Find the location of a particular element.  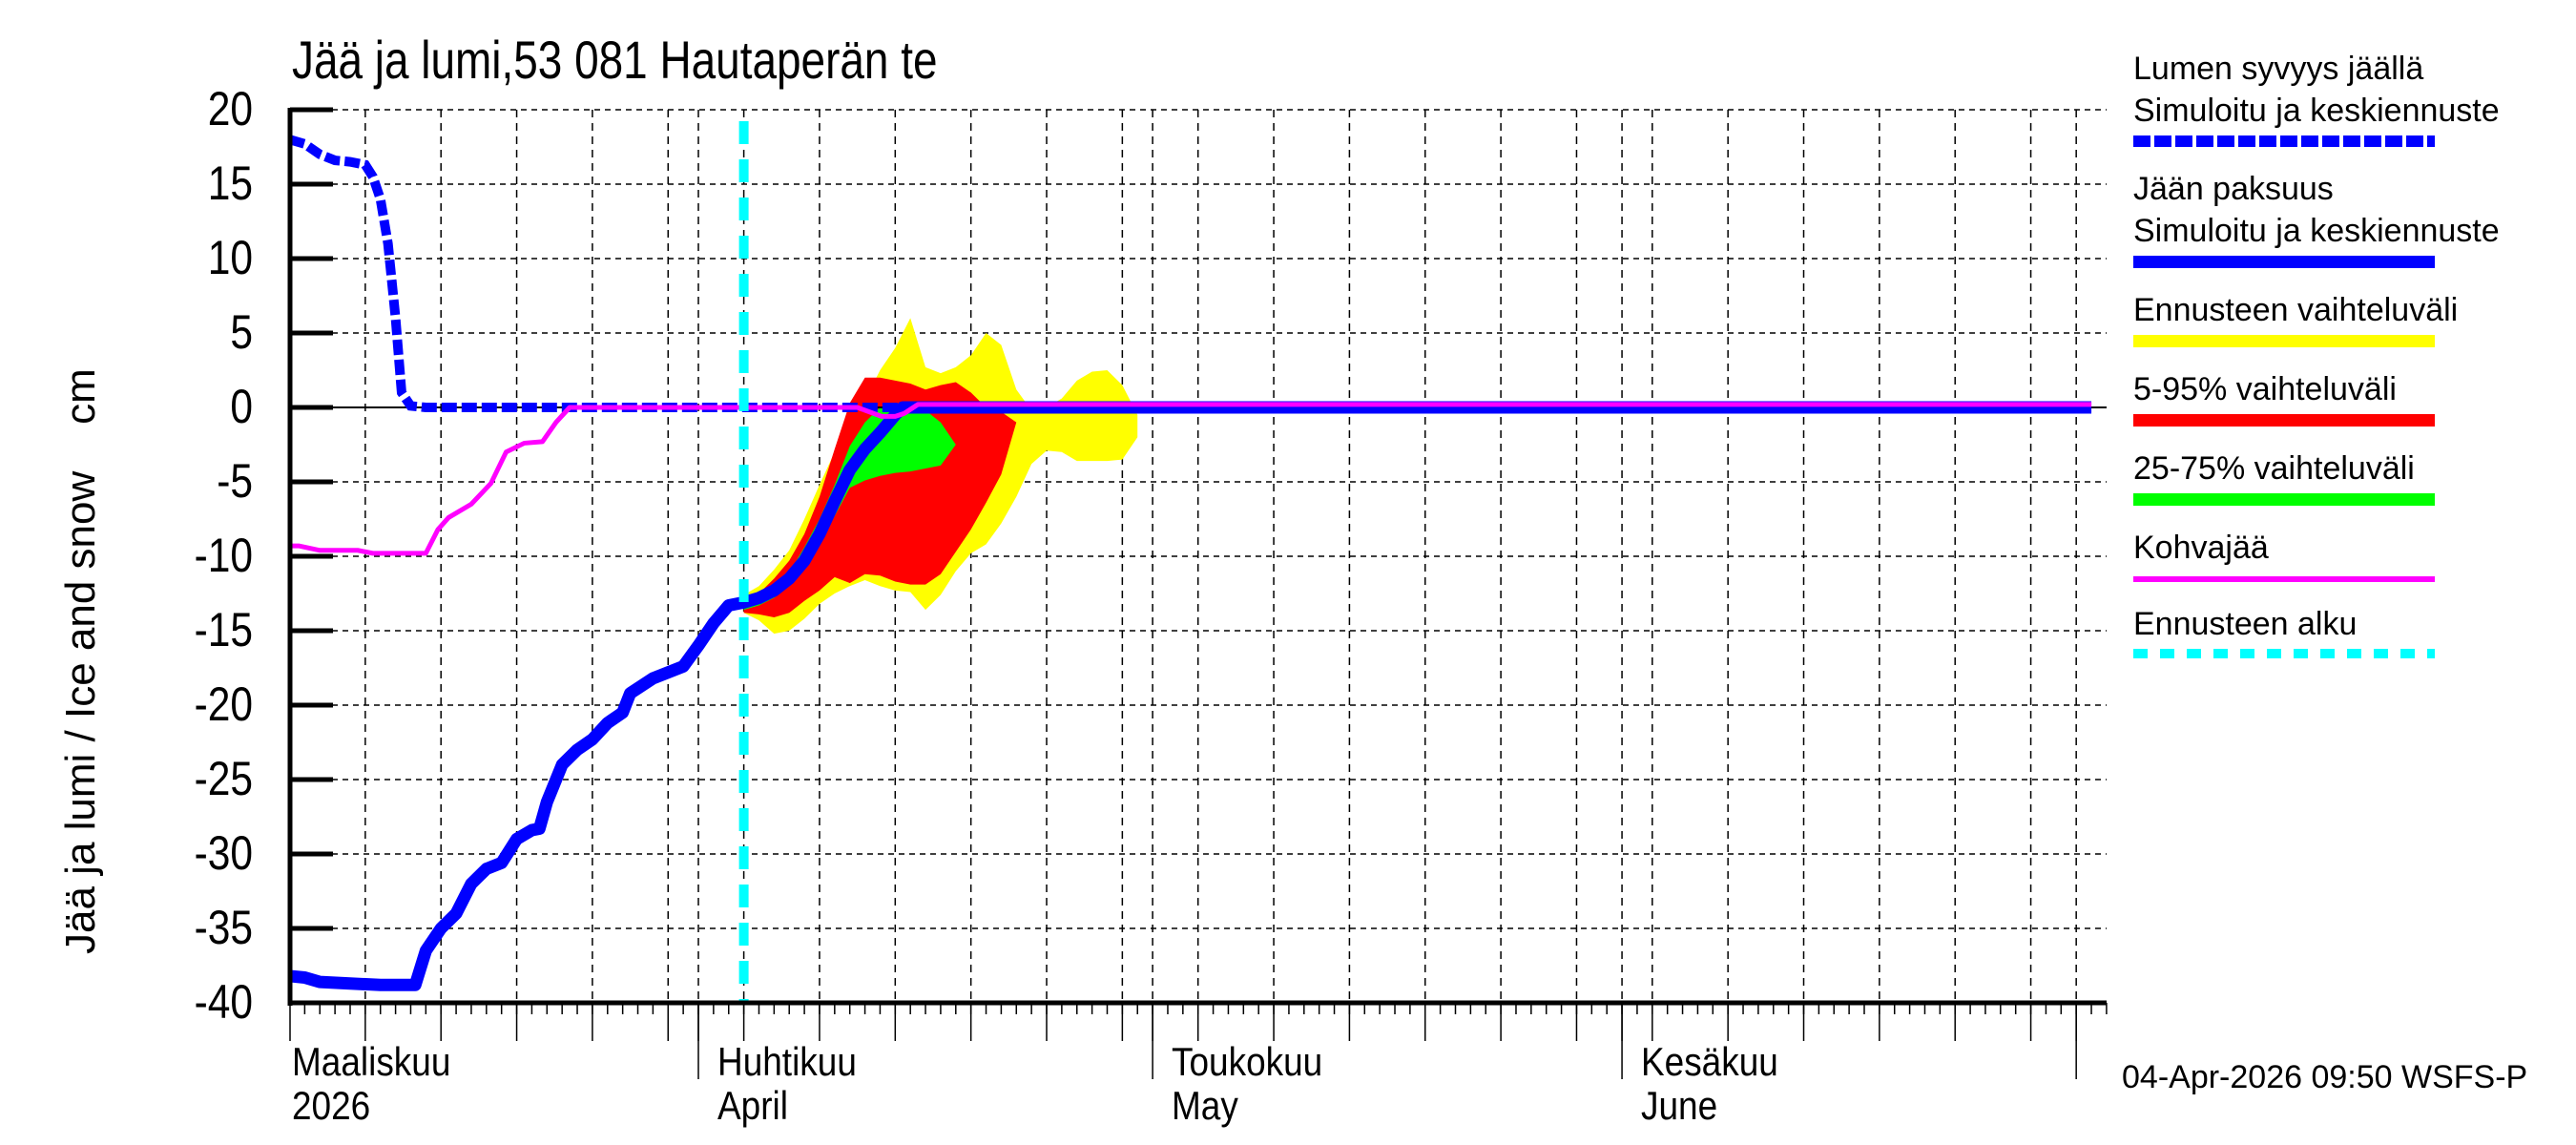

x-month-label-march: Maaliskuu 2026 is located at coordinates (371, 1084).